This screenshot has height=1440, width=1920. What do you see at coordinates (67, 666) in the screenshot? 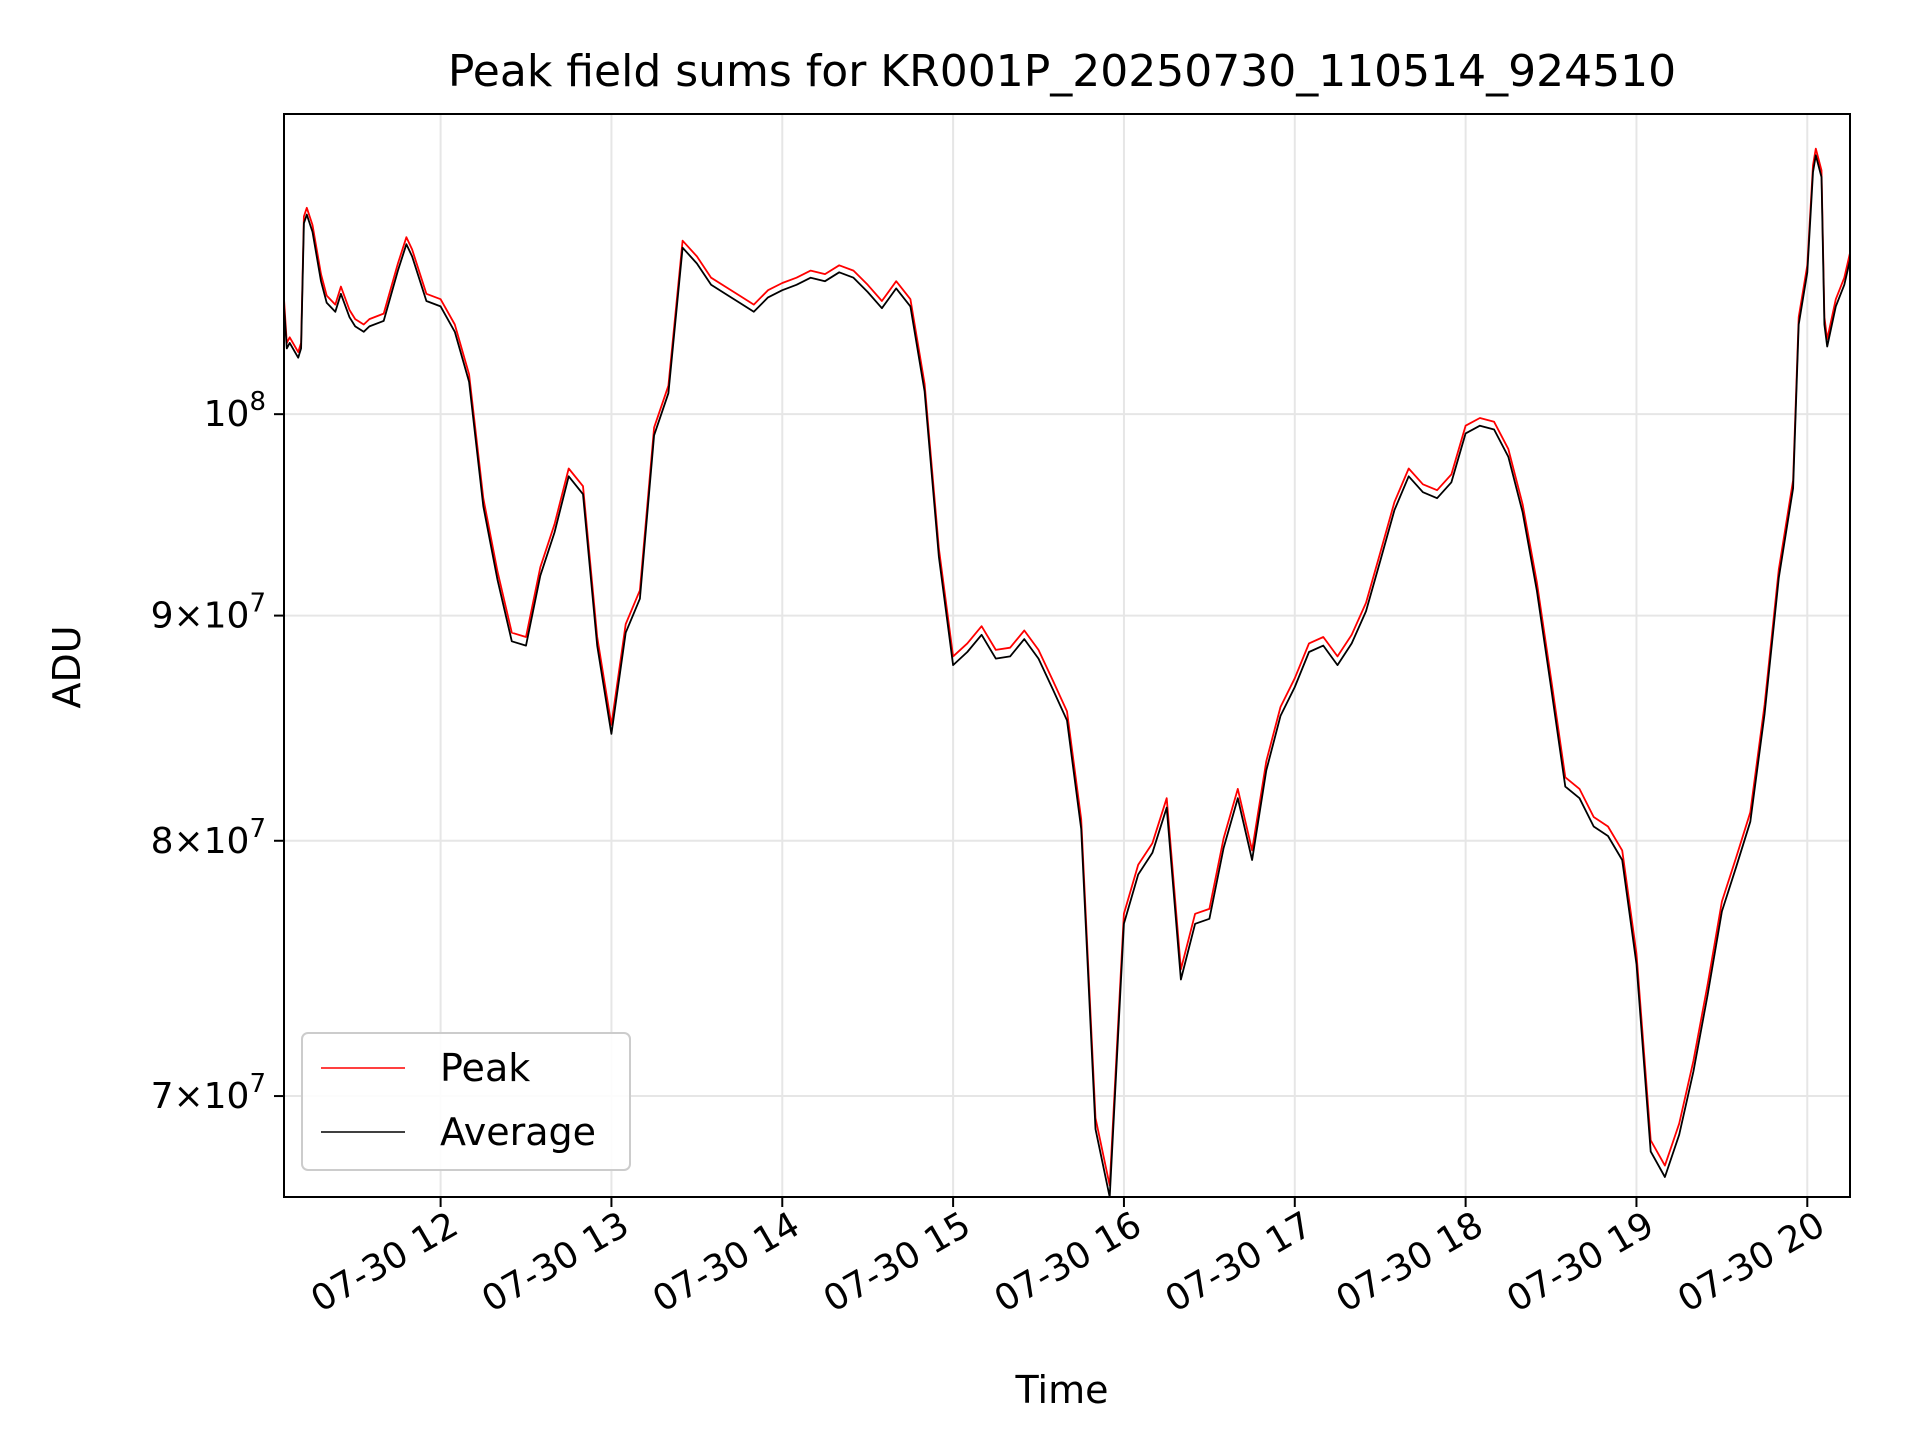
I see `y-axis-label: ADU` at bounding box center [67, 666].